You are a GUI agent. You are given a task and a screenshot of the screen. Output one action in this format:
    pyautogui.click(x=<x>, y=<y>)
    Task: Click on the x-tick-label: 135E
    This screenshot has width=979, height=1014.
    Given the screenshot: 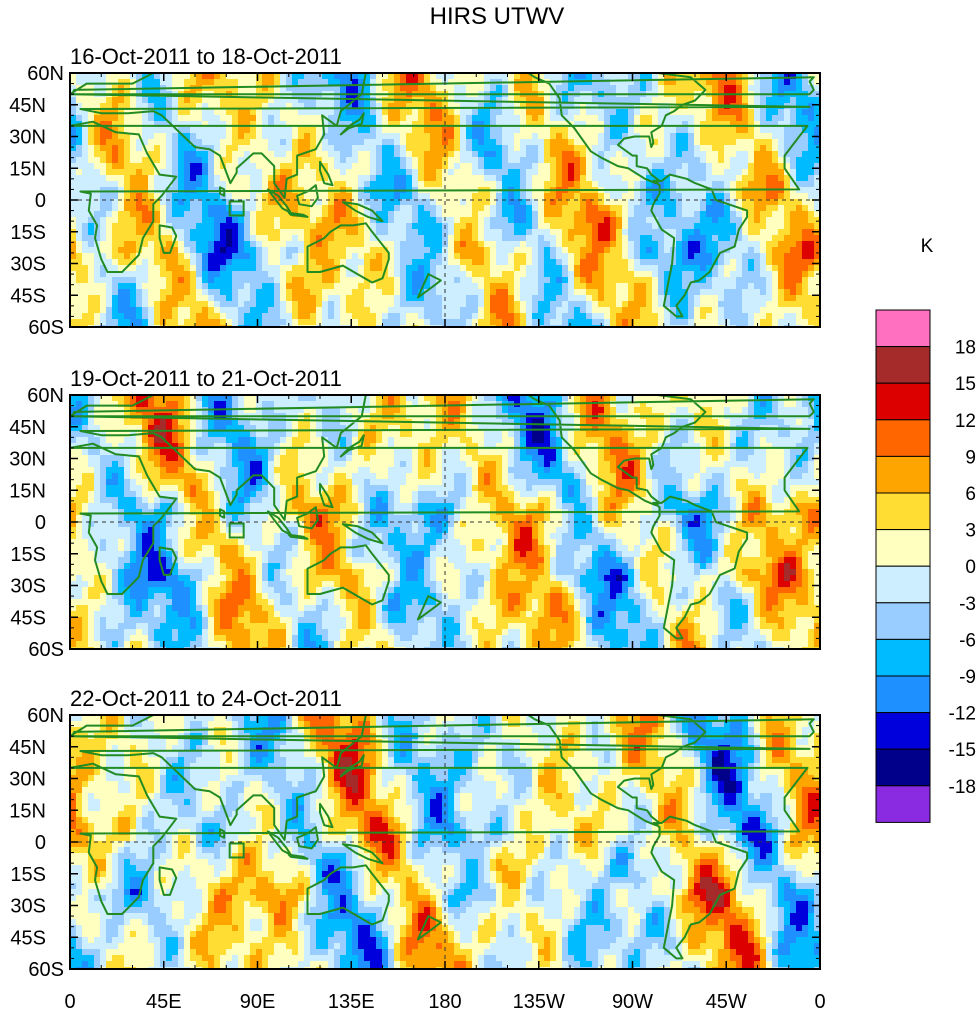 What is the action you would take?
    pyautogui.click(x=351, y=1002)
    